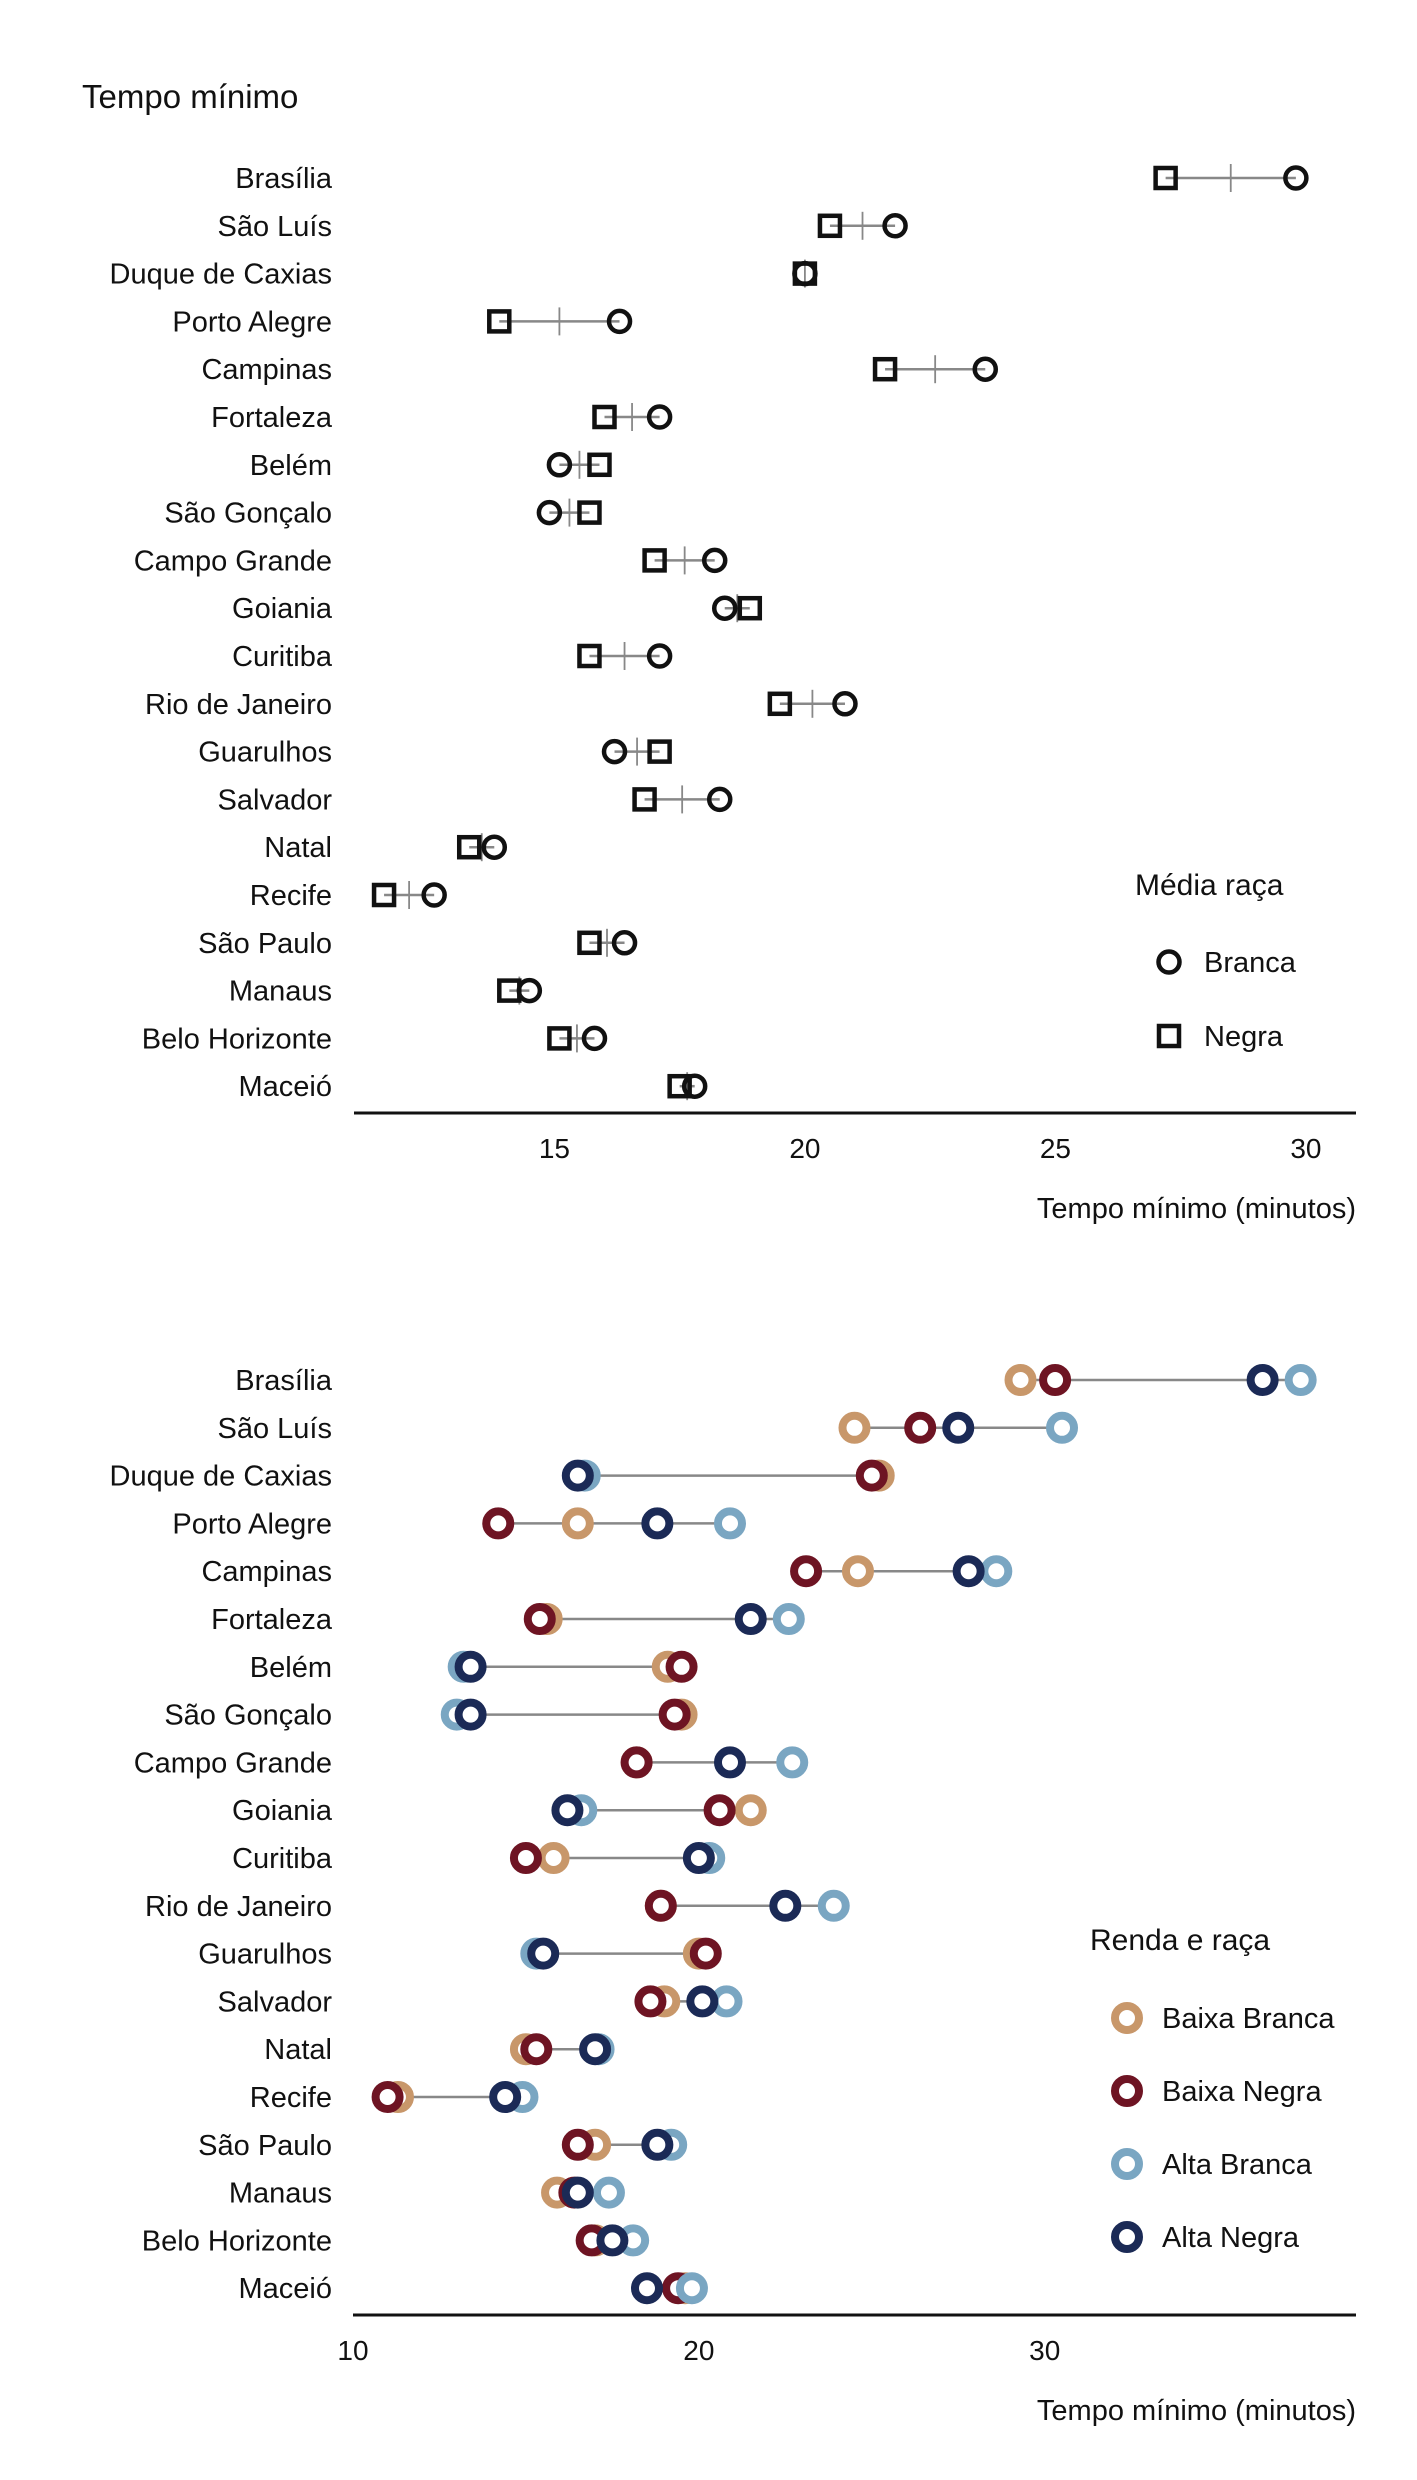 The height and width of the screenshot is (2480, 1417). What do you see at coordinates (1231, 2238) in the screenshot?
I see `legend-label: Alta Negra` at bounding box center [1231, 2238].